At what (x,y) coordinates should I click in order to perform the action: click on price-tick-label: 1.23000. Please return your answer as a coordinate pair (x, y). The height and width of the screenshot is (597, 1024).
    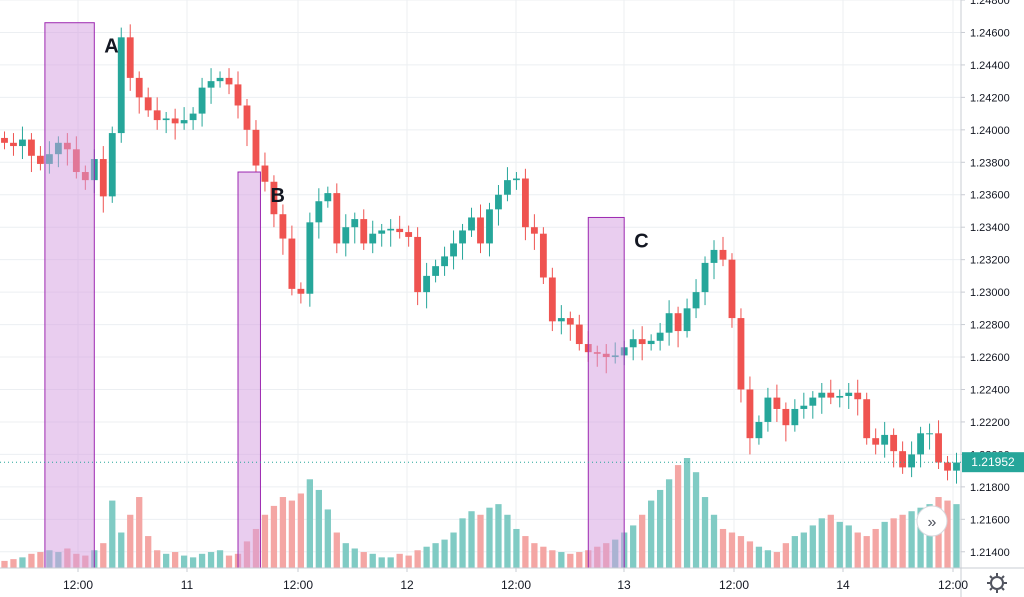
    Looking at the image, I should click on (990, 293).